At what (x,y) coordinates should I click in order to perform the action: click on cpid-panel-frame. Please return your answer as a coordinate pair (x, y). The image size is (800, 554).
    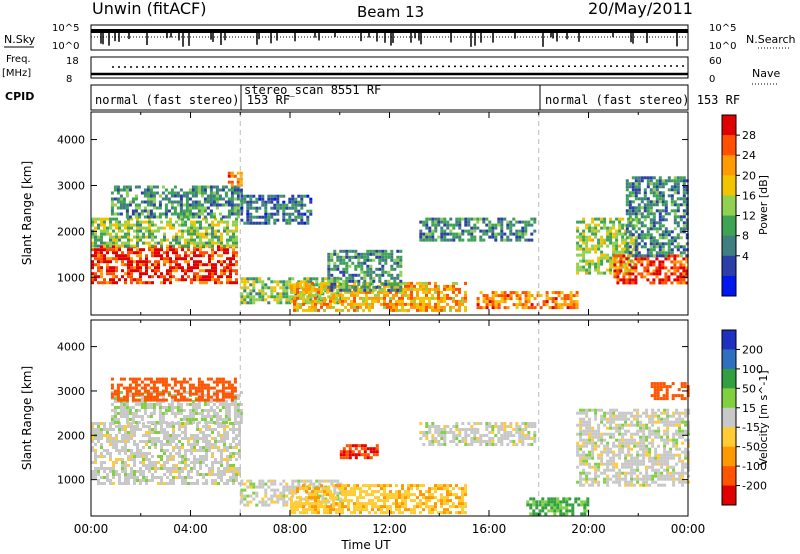
    Looking at the image, I should click on (389, 97).